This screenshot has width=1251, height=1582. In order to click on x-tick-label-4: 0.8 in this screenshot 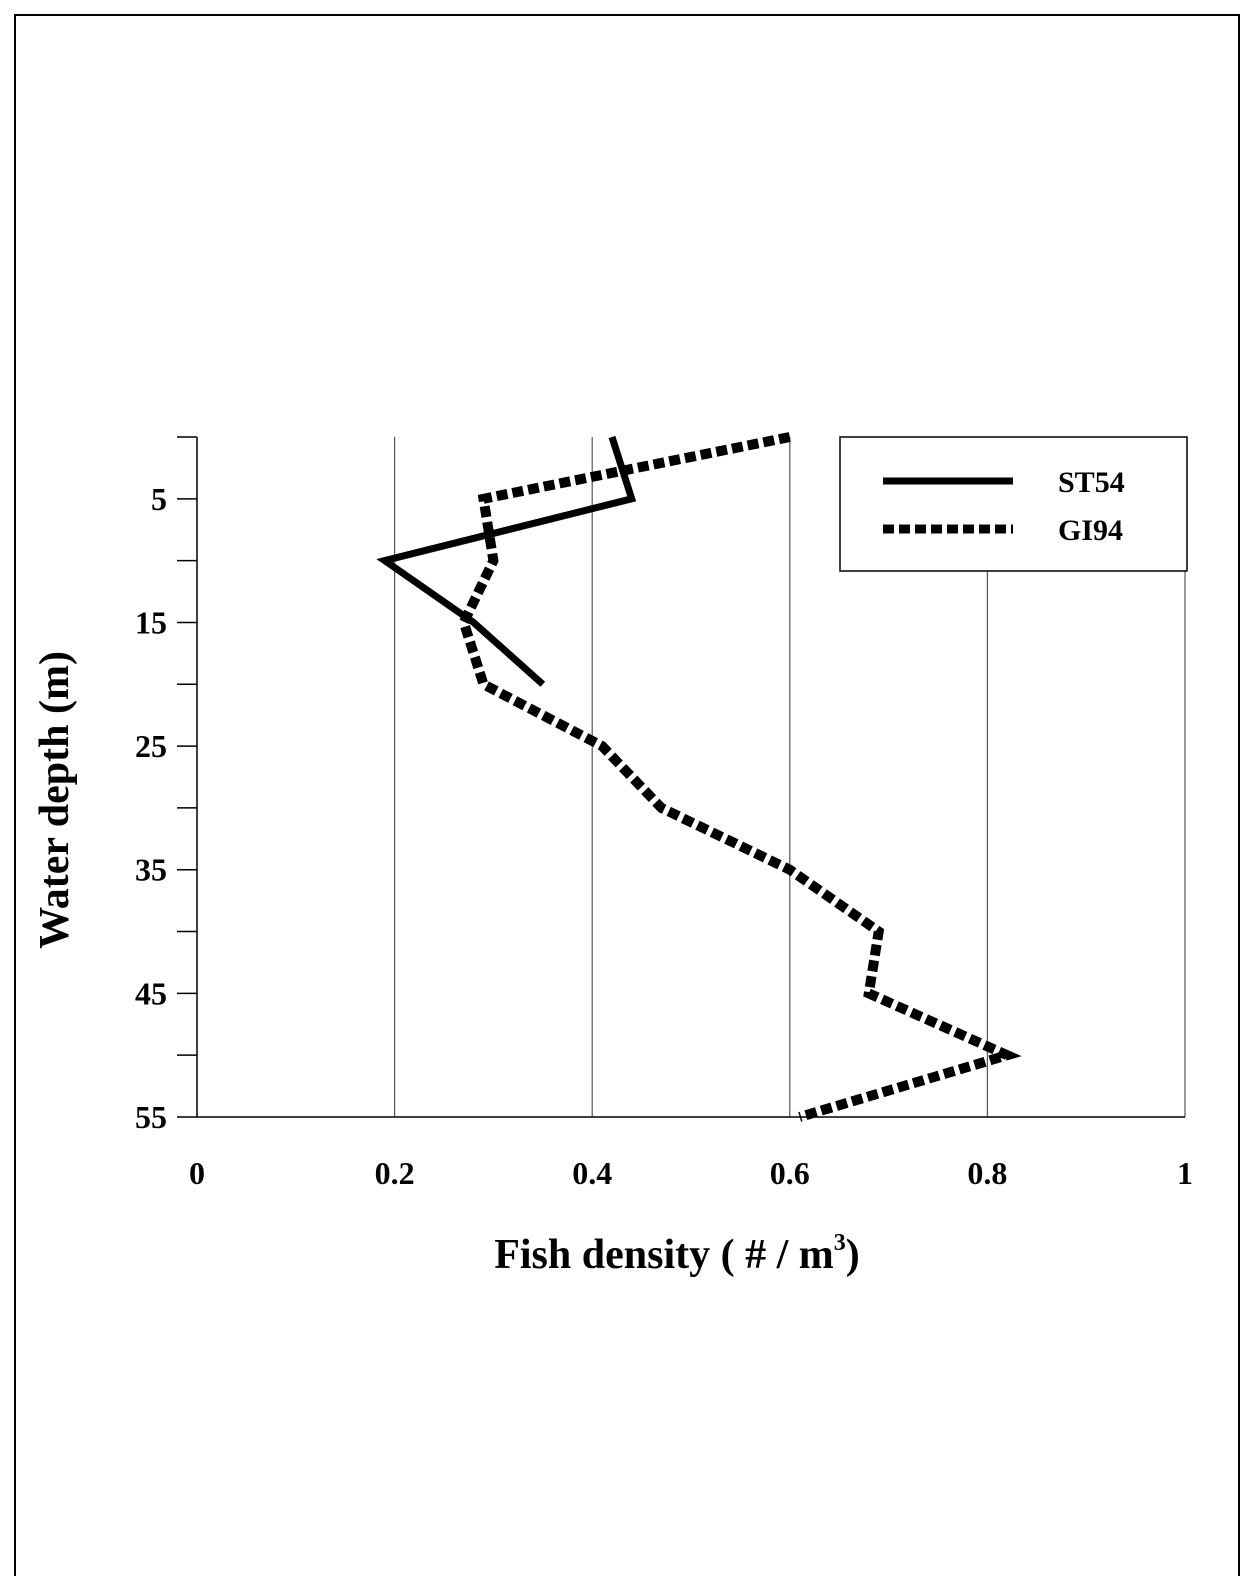, I will do `click(987, 1173)`.